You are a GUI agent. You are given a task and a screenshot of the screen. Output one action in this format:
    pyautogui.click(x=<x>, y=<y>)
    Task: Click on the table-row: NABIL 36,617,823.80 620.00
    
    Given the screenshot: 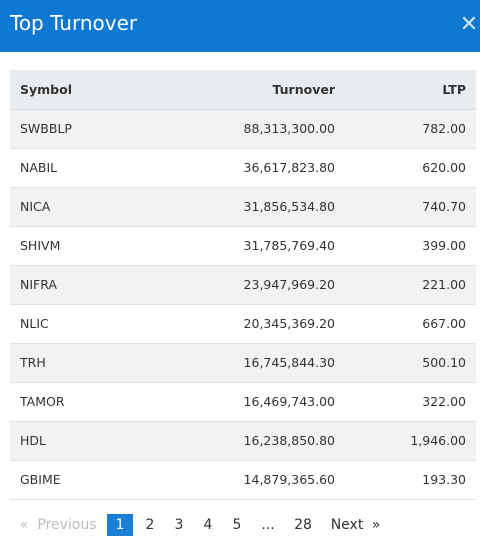 What is the action you would take?
    pyautogui.click(x=243, y=168)
    